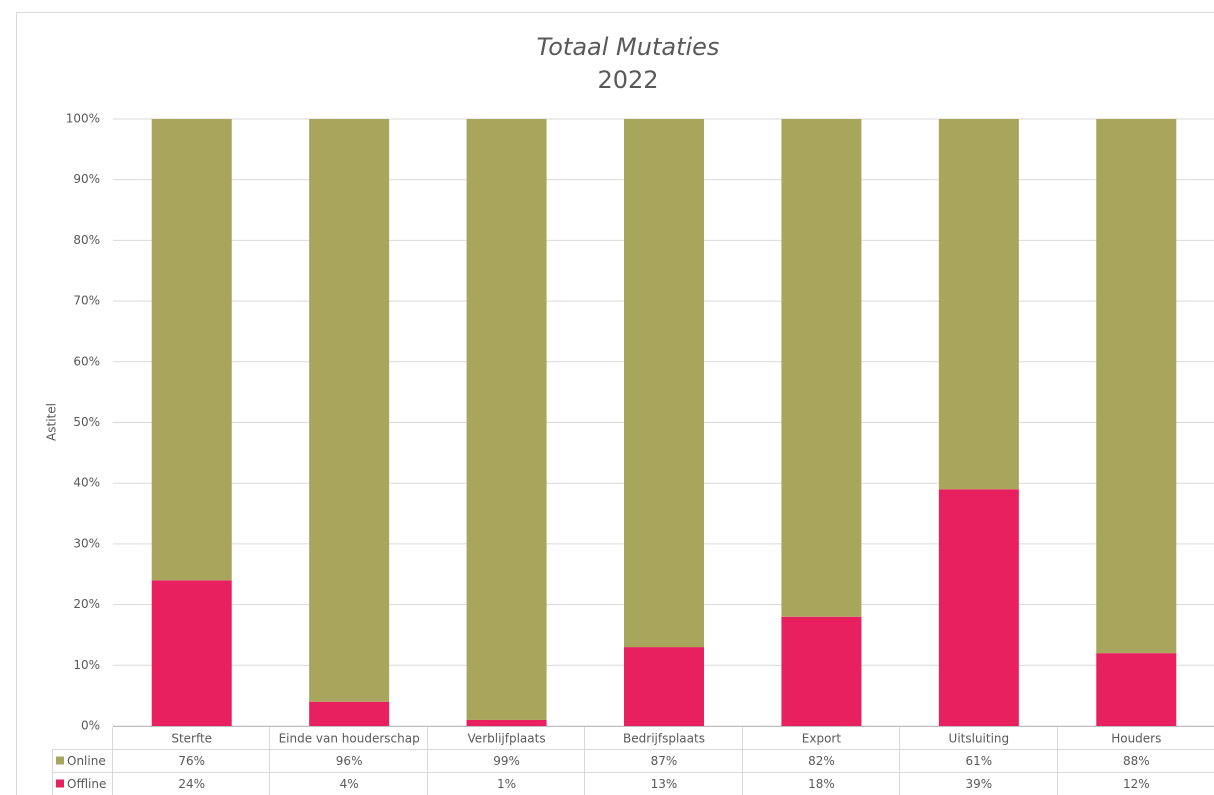 Image resolution: width=1214 pixels, height=795 pixels. Describe the element at coordinates (86, 422) in the screenshot. I see `y-tick-label: 50%` at that location.